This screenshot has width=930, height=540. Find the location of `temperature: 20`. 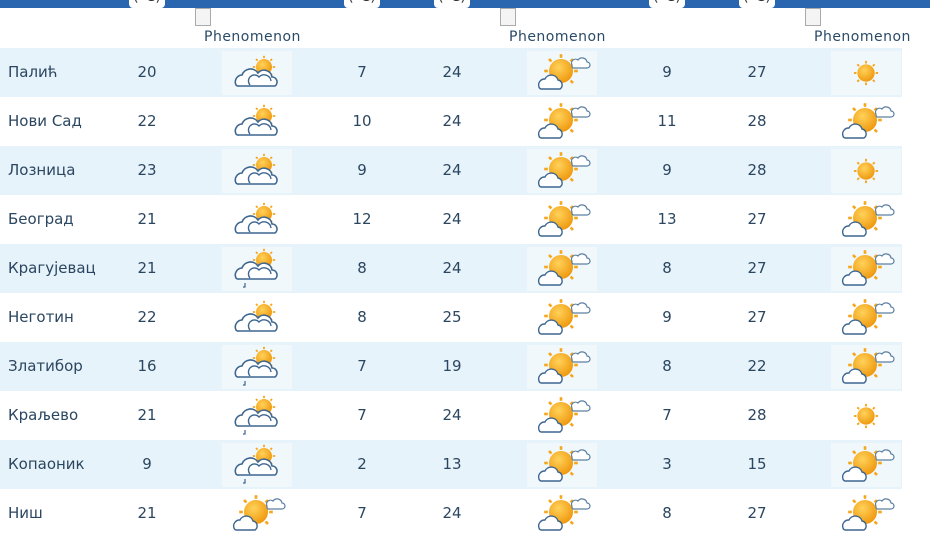

temperature: 20 is located at coordinates (147, 72).